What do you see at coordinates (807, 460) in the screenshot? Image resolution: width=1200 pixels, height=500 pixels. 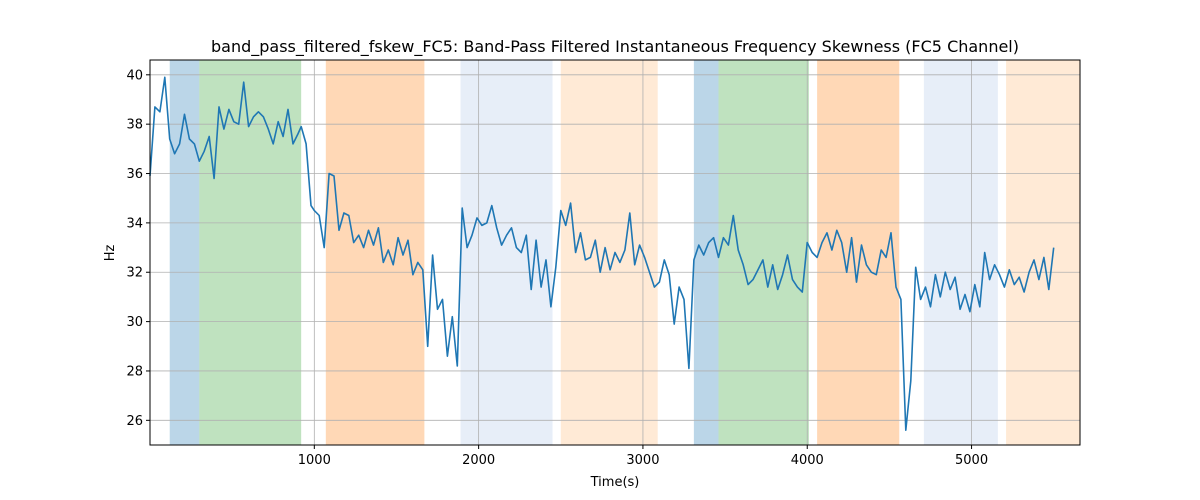 I see `x-tick-label: 4000` at bounding box center [807, 460].